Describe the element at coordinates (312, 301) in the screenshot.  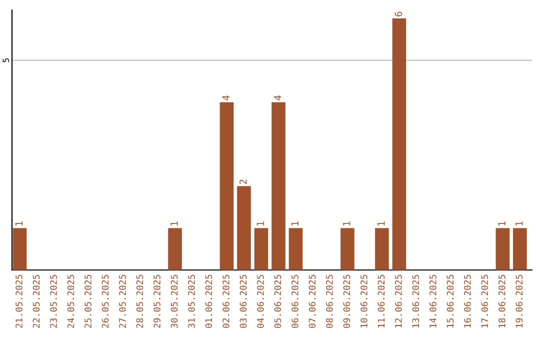
I see `x-tick-label: 07.06.2025` at that location.